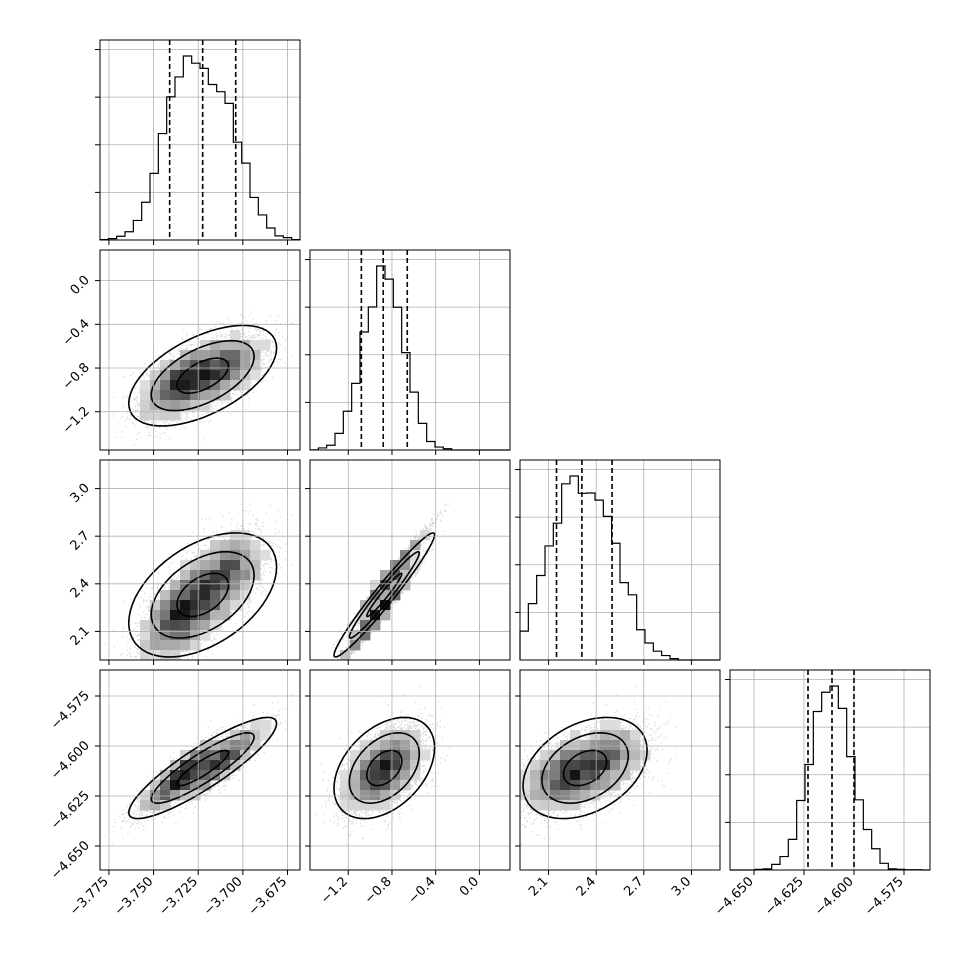 Image resolution: width=970 pixels, height=970 pixels. What do you see at coordinates (400, 890) in the screenshot?
I see `x-tick-labels: −1.2 −0.8 −0.4 0.0` at bounding box center [400, 890].